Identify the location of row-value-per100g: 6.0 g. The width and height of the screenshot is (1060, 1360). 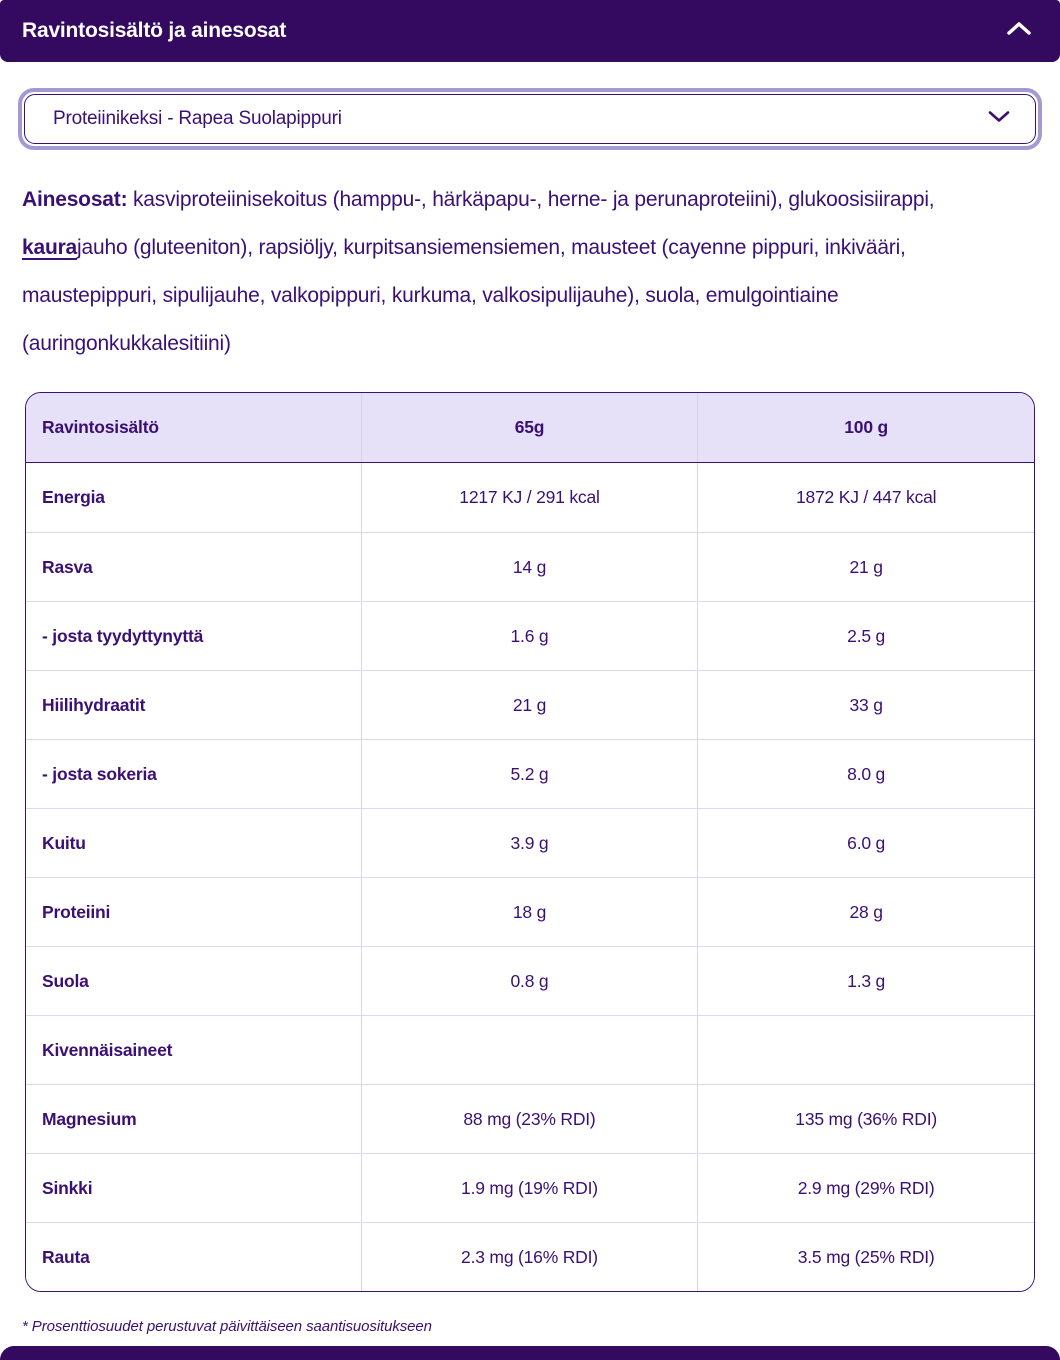
(865, 843).